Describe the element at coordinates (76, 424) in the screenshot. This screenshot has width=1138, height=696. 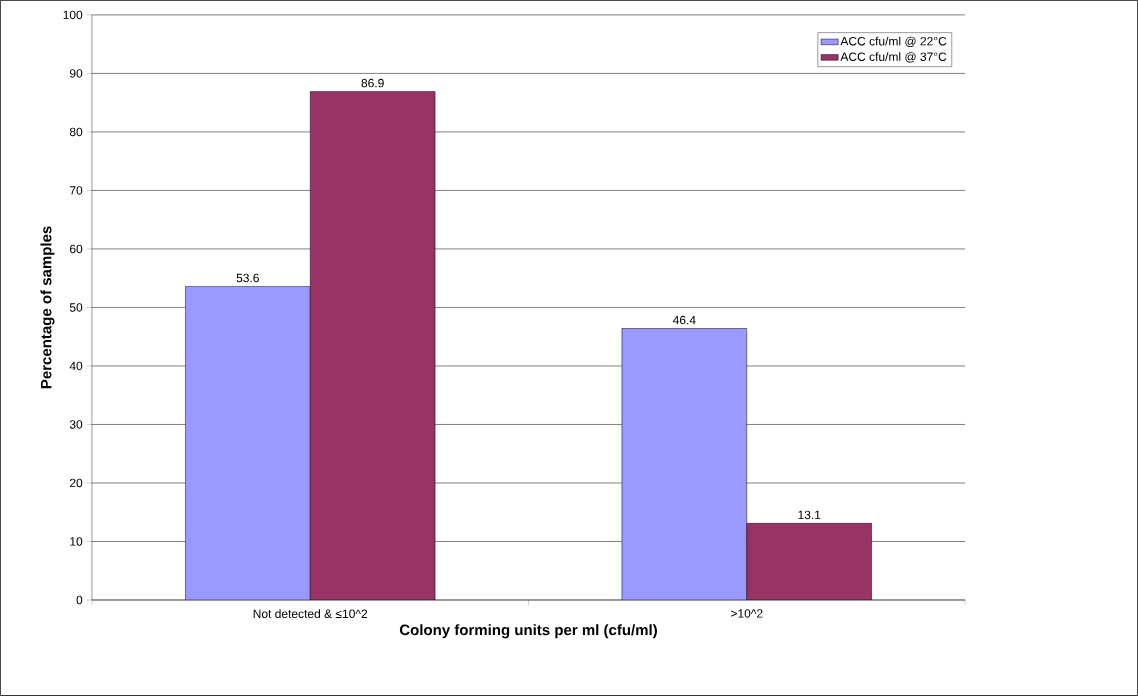
I see `y-tick-label: 30` at that location.